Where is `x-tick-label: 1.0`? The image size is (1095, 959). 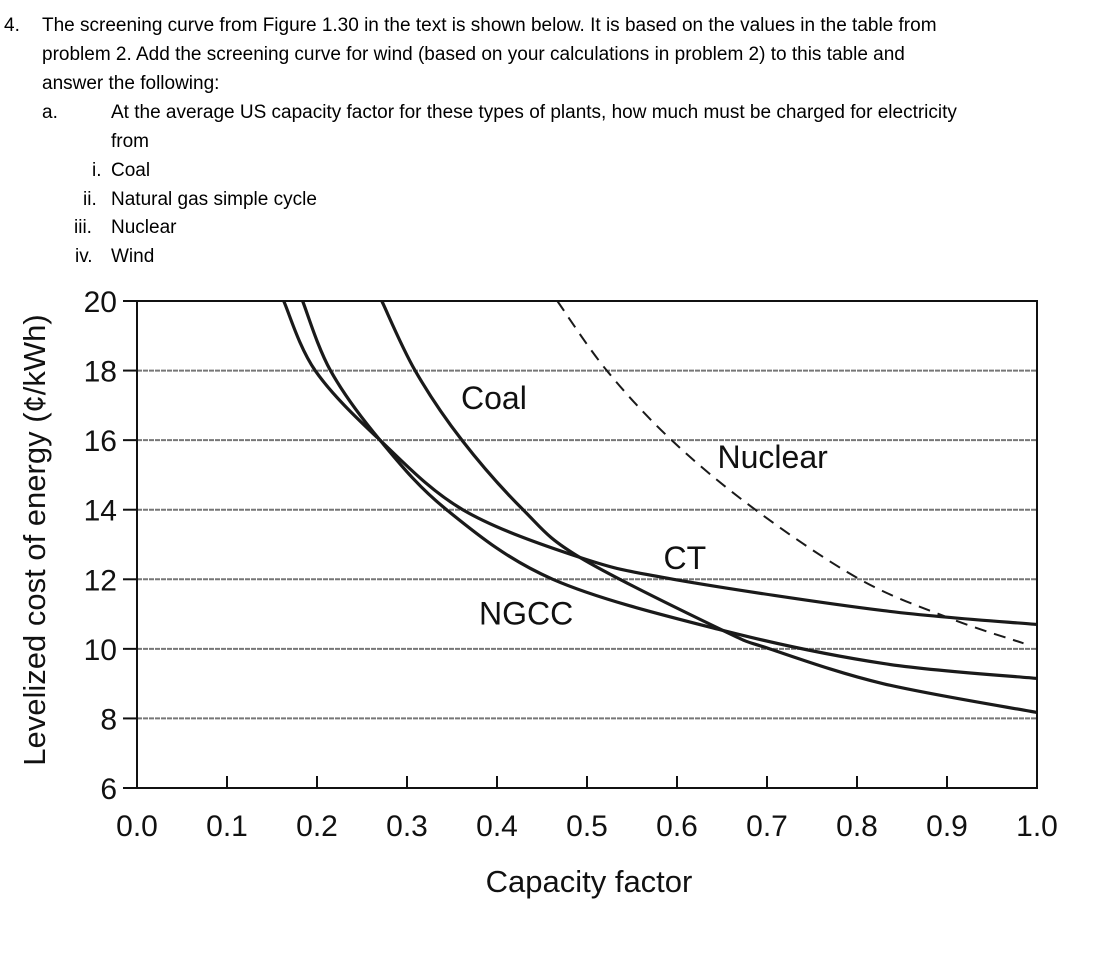
x-tick-label: 1.0 is located at coordinates (1037, 826).